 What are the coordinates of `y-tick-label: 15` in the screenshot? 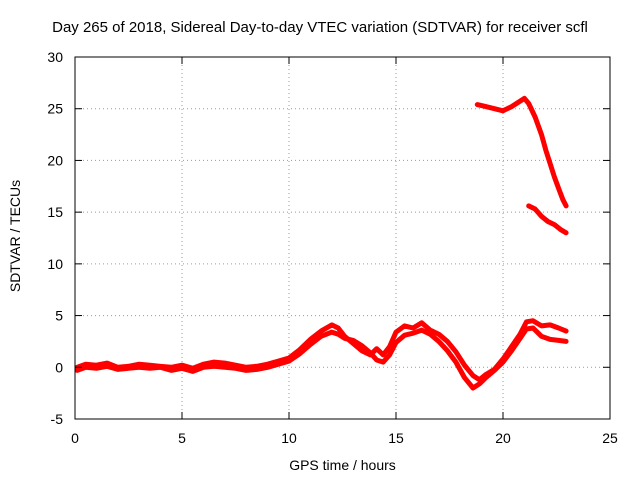 It's located at (55, 212).